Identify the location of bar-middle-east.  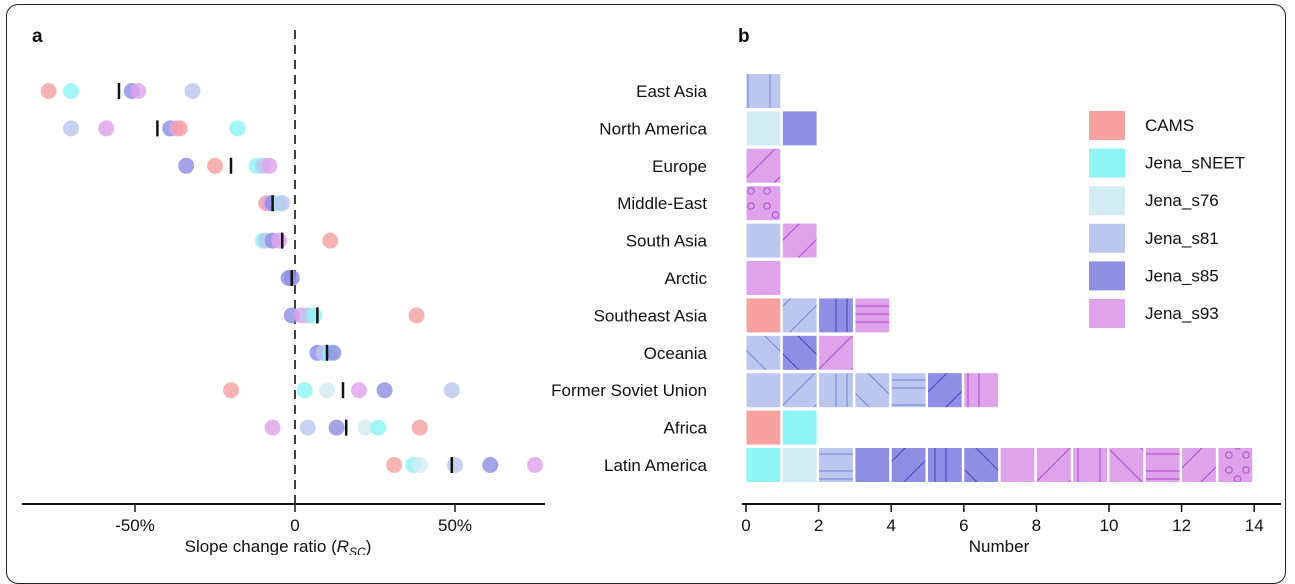
(763, 203).